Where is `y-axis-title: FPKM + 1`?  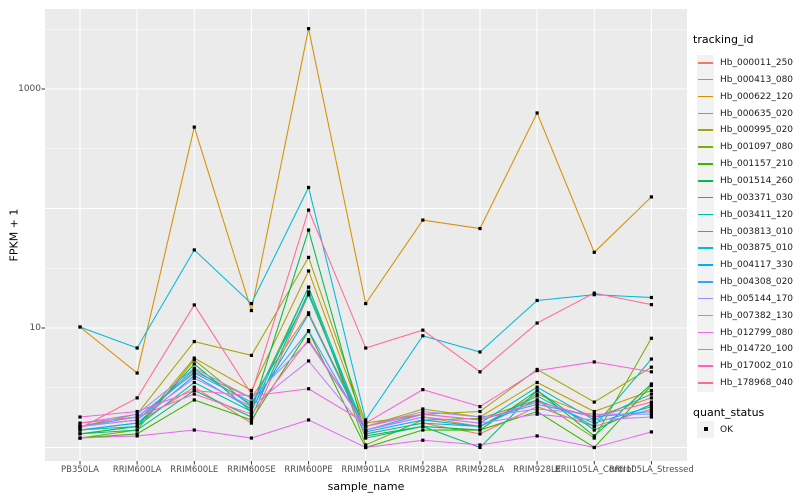
y-axis-title: FPKM + 1 is located at coordinates (14, 235).